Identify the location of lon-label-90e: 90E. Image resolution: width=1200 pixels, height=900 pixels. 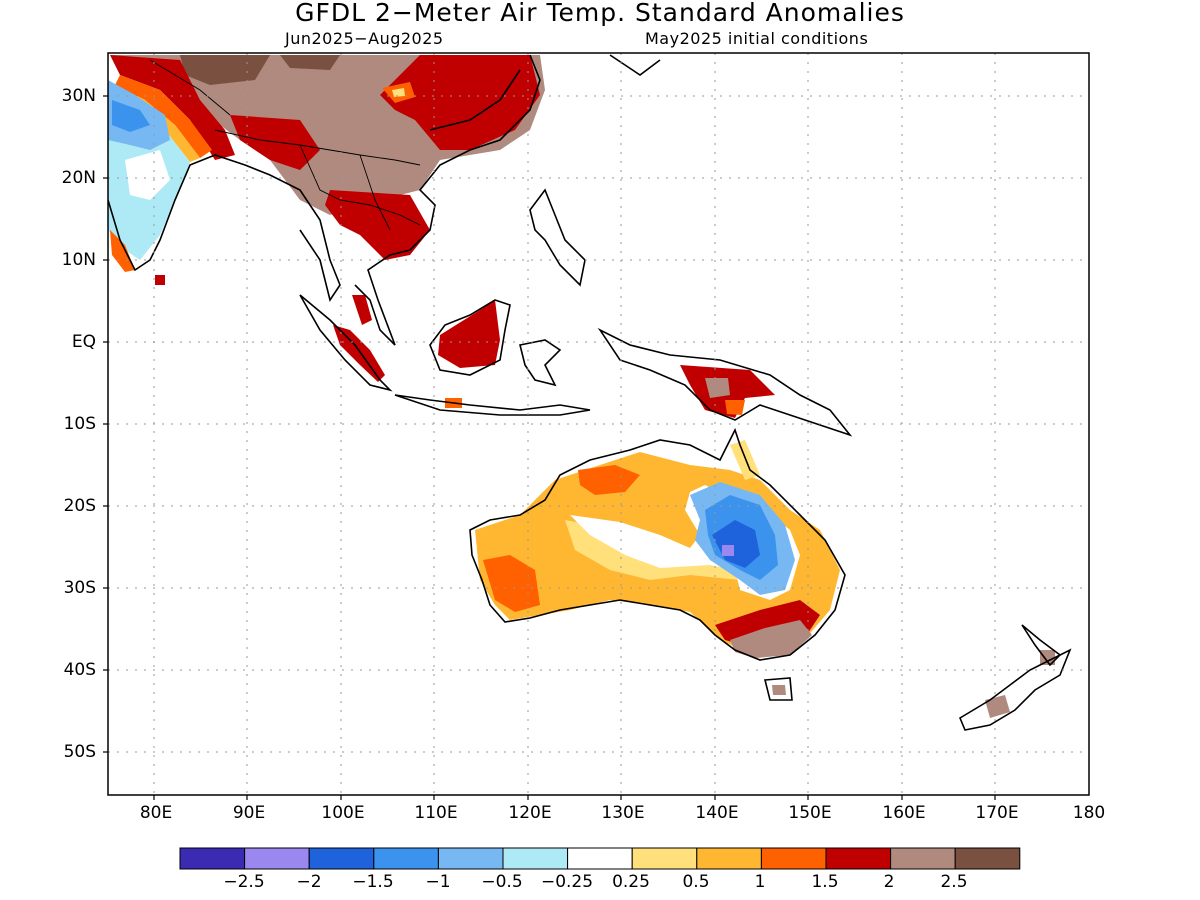
(249, 813).